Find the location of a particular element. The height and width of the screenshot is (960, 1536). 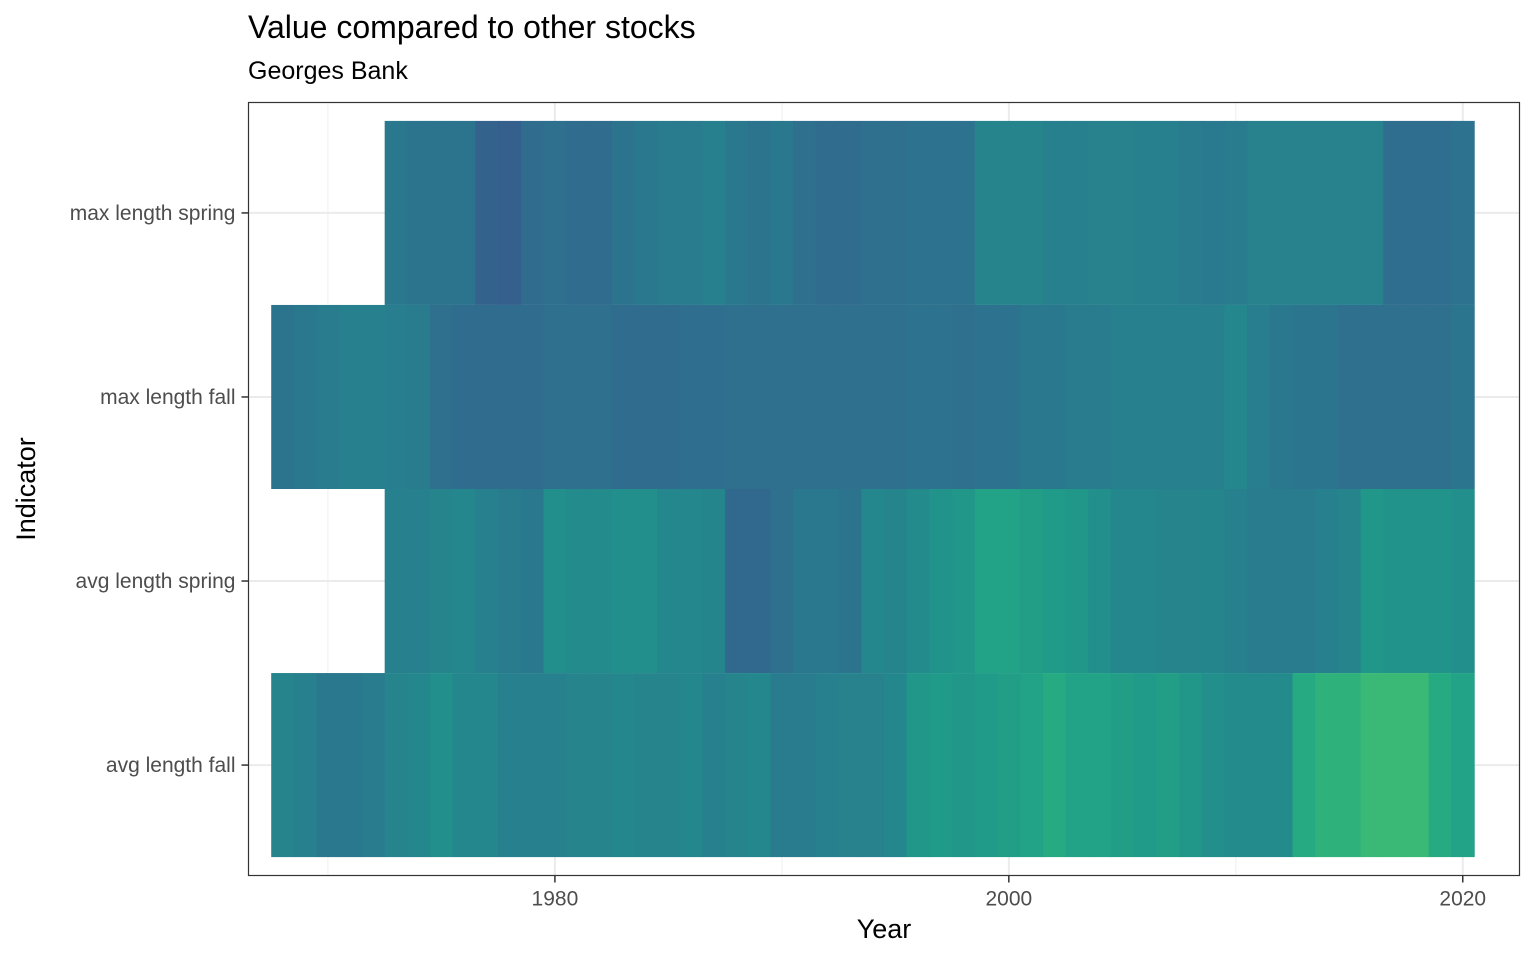

y-axis-label: Indicator is located at coordinates (26, 489).